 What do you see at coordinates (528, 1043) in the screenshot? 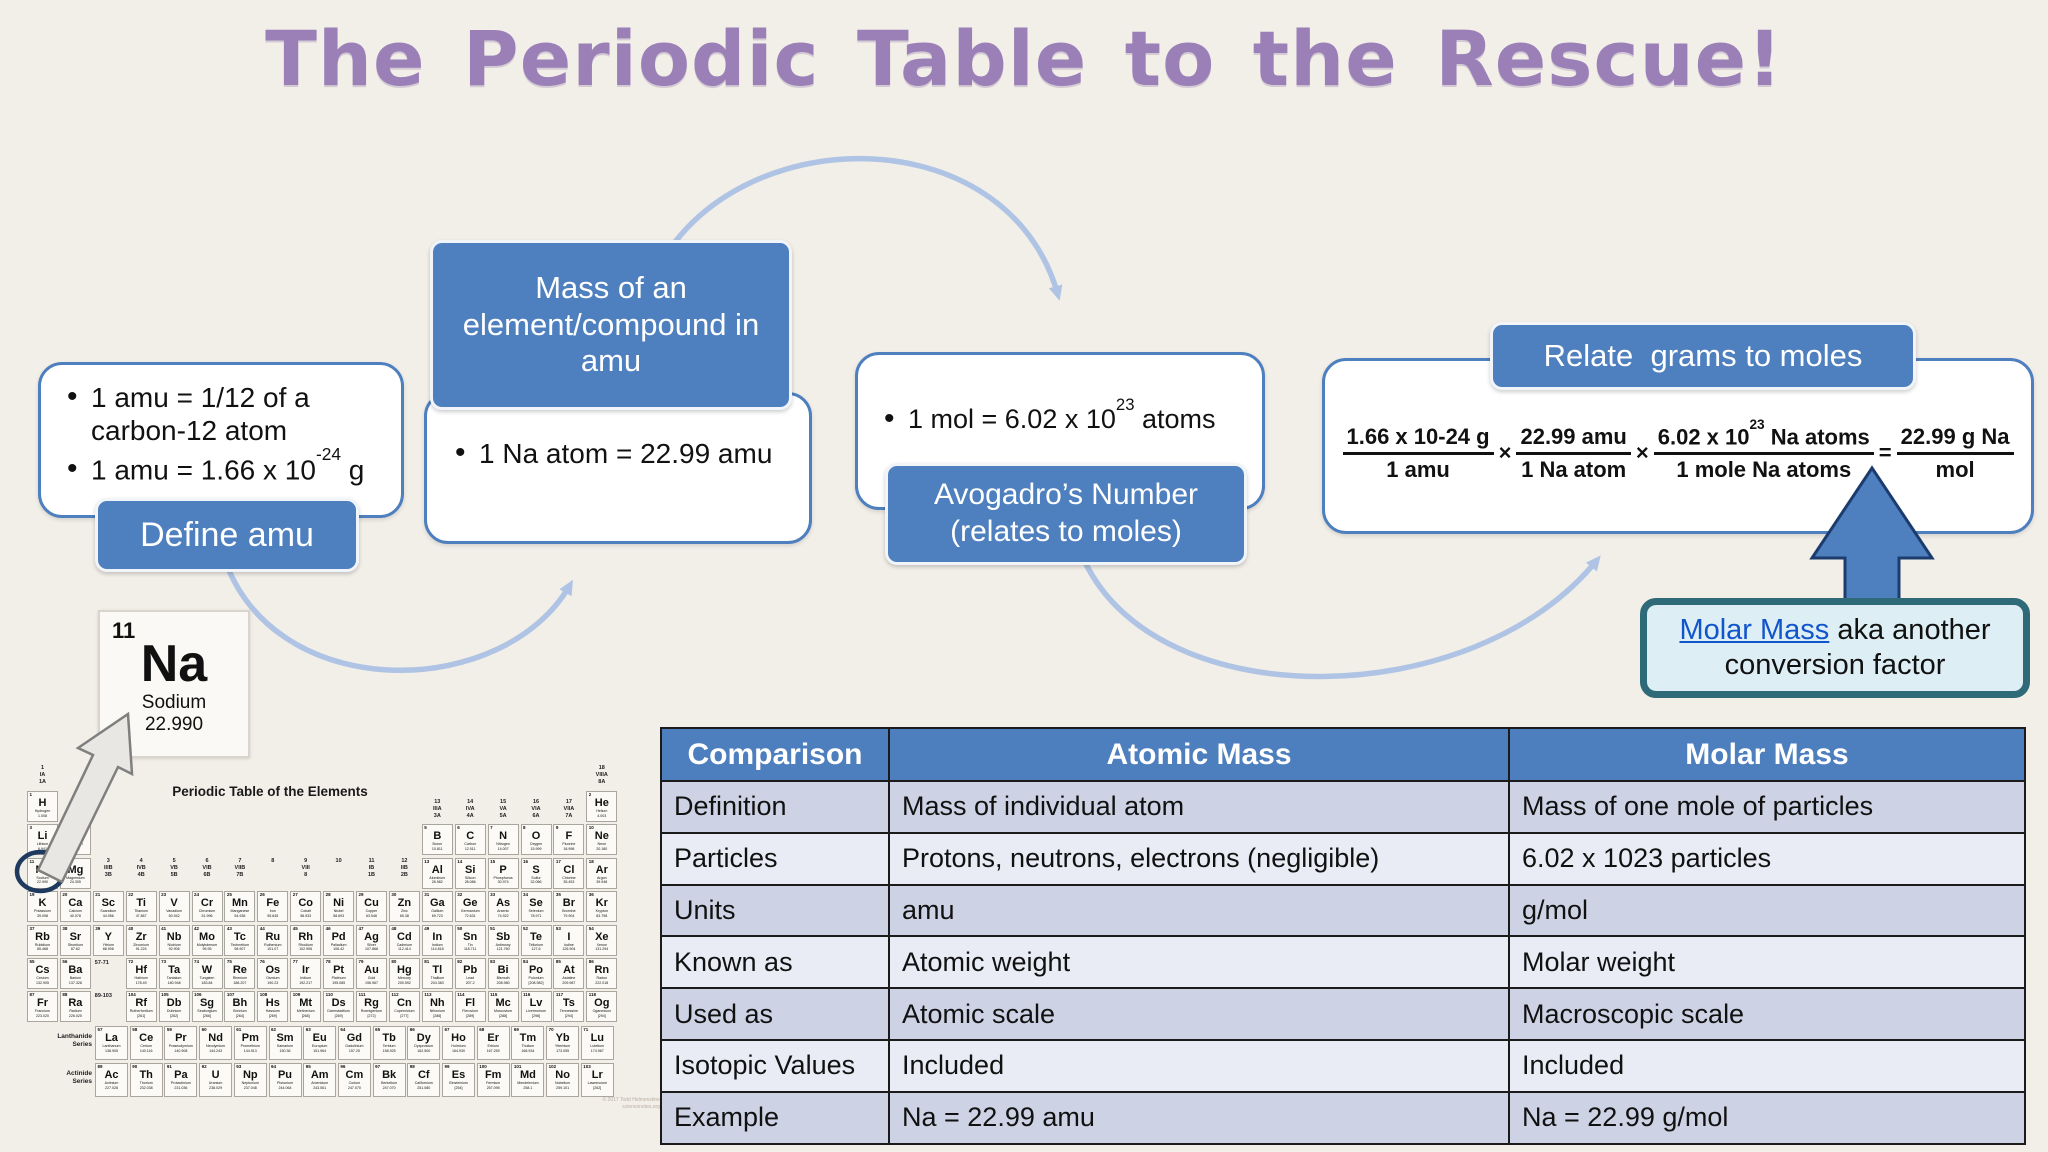
I see `element-cell-Tm: 69 Tm Thulium 168.934` at bounding box center [528, 1043].